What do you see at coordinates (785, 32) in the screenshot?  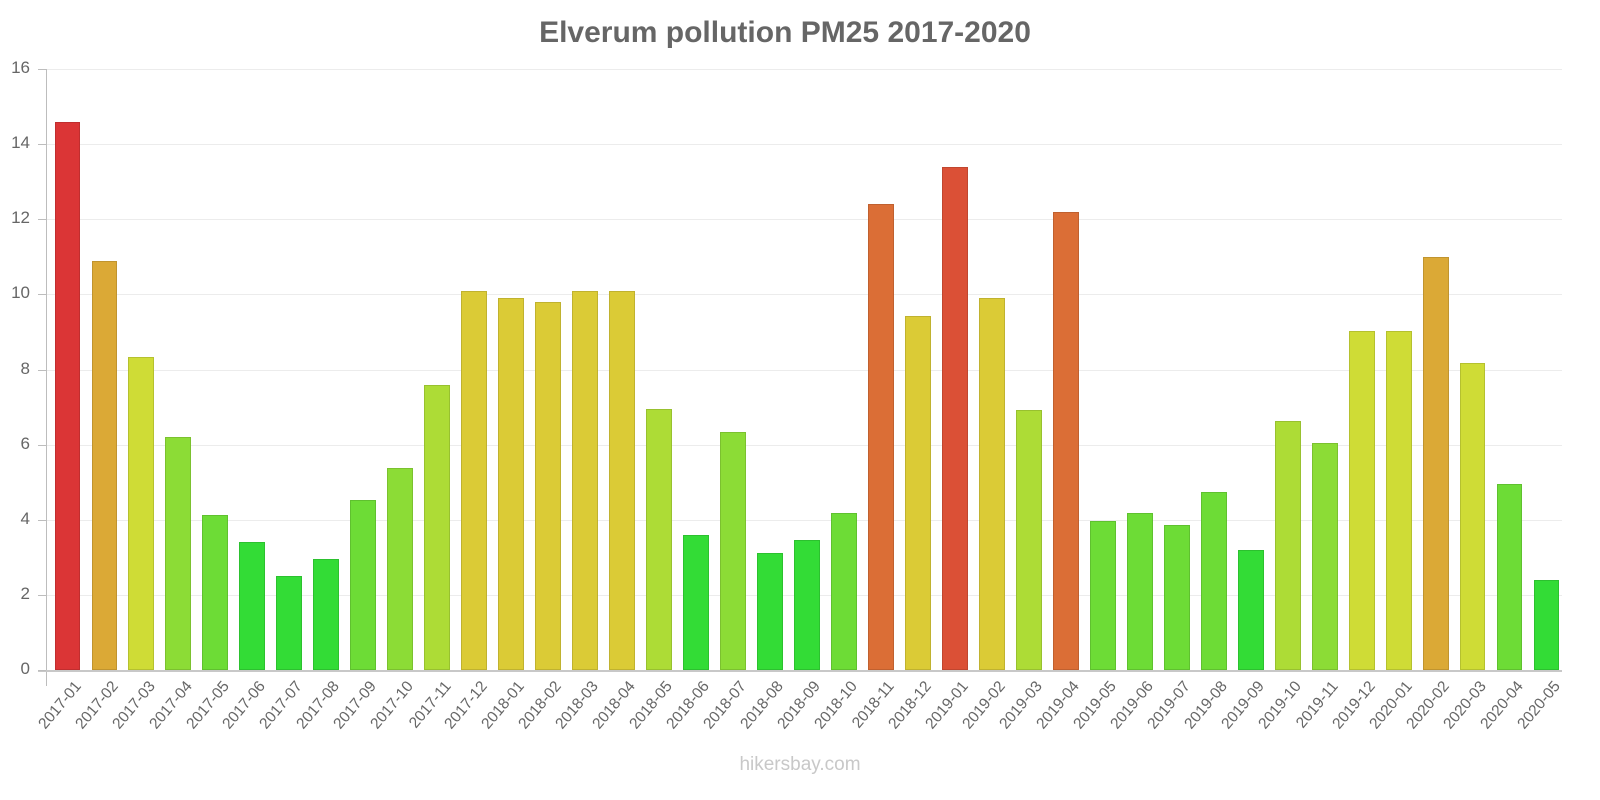 I see `chart-title: Elverum pollution PM25 2017-2020` at bounding box center [785, 32].